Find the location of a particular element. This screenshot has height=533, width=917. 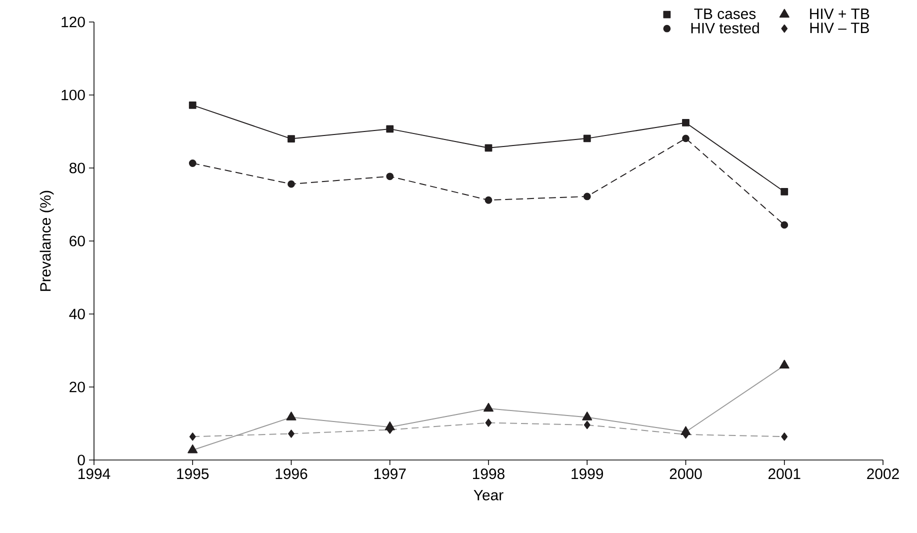

x-tick-label: 2000 is located at coordinates (686, 474).